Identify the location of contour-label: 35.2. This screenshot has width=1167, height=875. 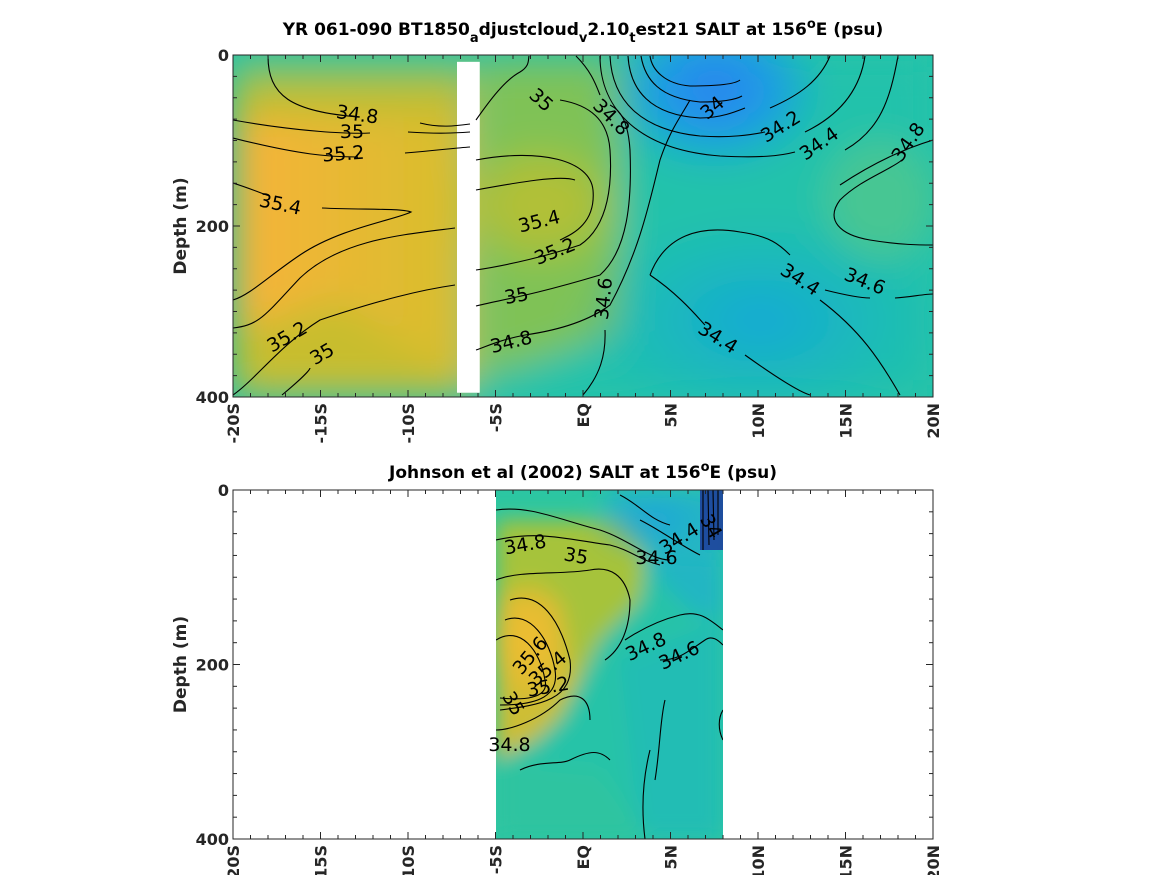
(343, 154).